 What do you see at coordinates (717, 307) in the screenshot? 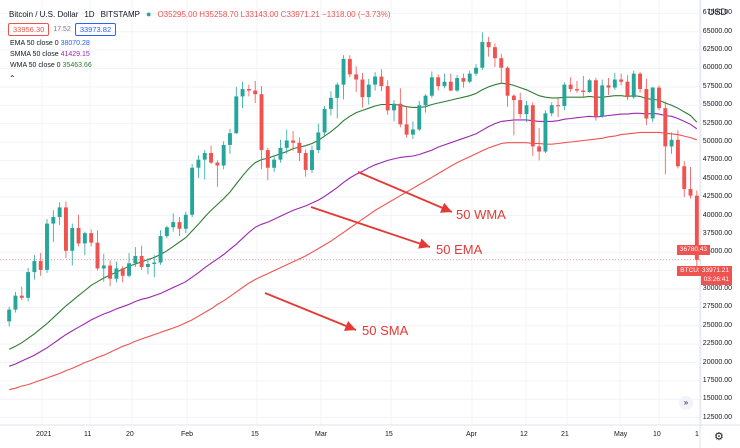
I see `price-axis-label: 27500.00` at bounding box center [717, 307].